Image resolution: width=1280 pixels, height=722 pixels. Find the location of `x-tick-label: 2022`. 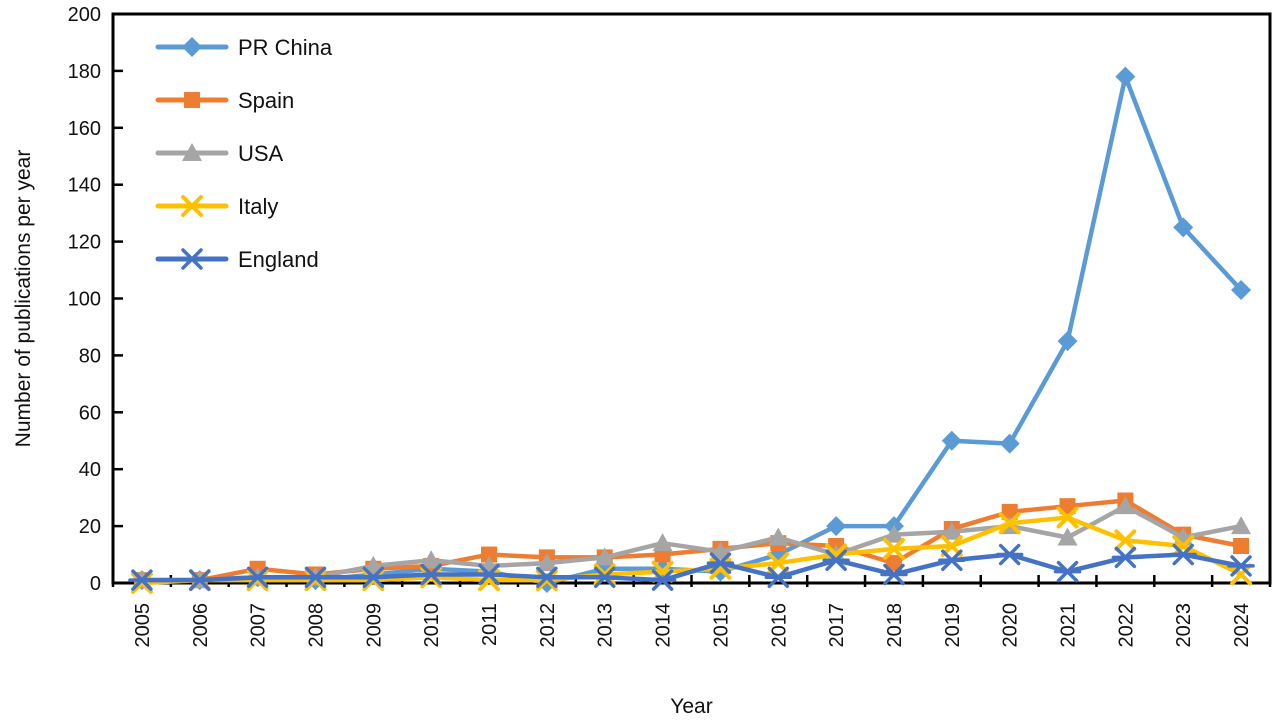

x-tick-label: 2022 is located at coordinates (1126, 625).